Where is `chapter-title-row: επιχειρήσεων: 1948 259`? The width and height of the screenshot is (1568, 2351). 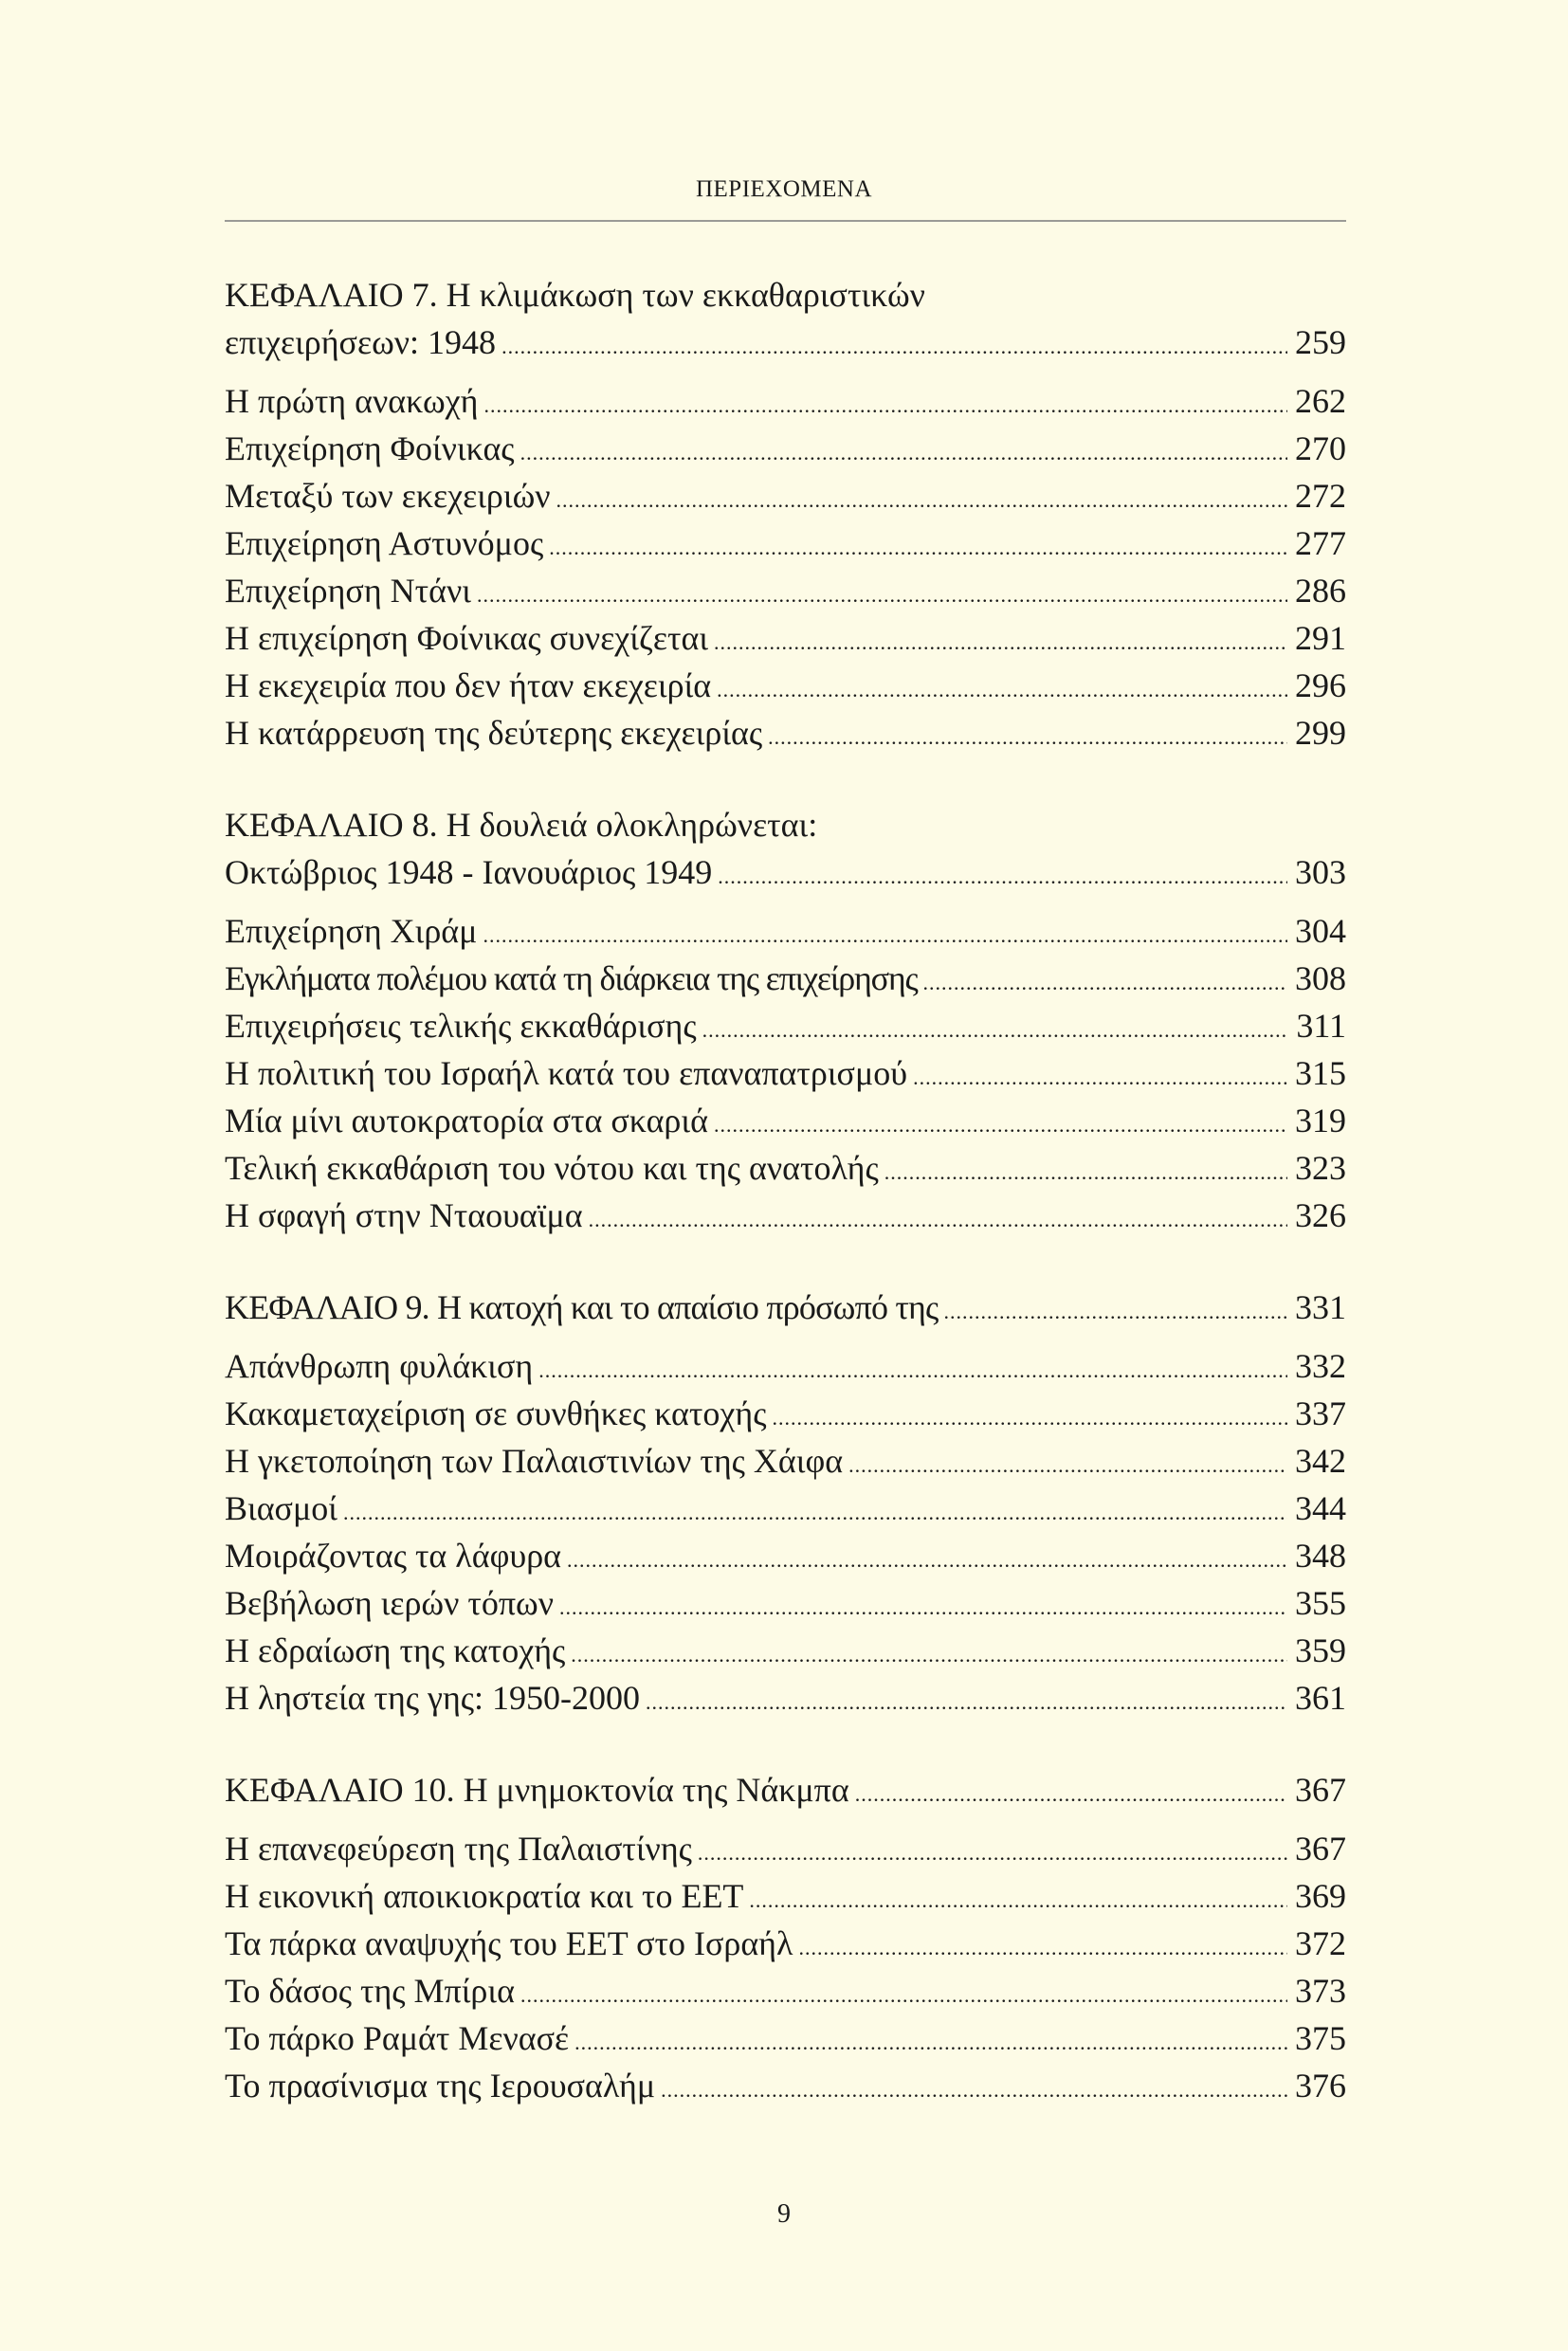
chapter-title-row: επιχειρήσεων: 1948 259 is located at coordinates (785, 342).